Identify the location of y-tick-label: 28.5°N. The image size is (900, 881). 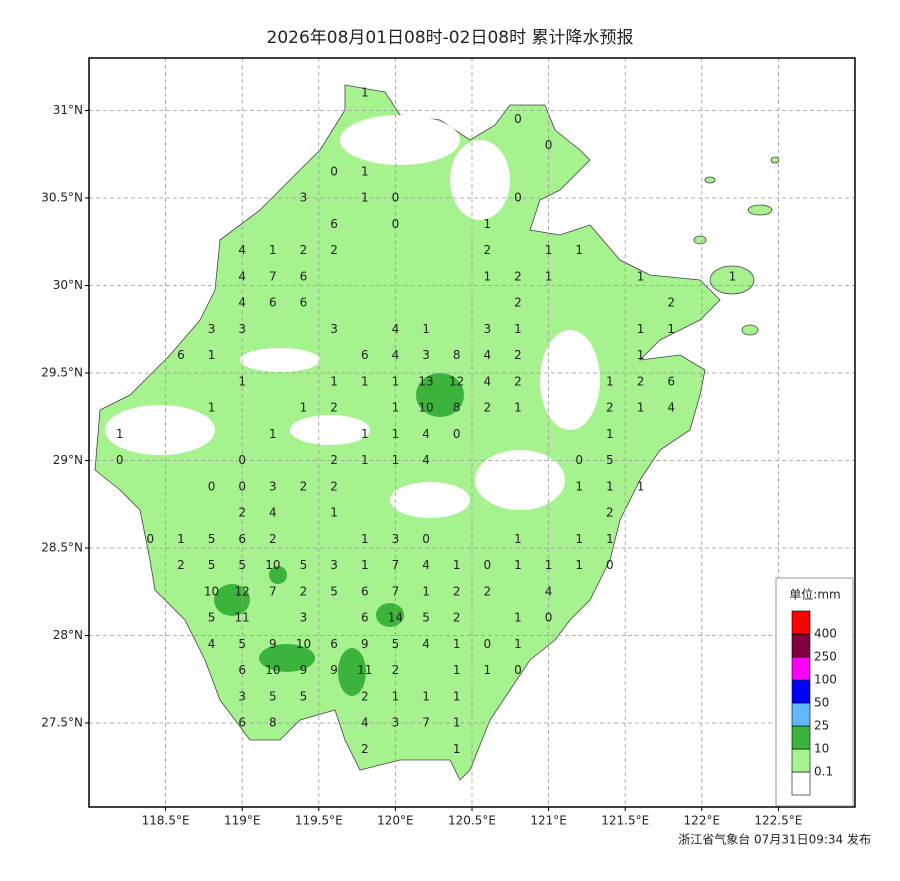
(62, 548).